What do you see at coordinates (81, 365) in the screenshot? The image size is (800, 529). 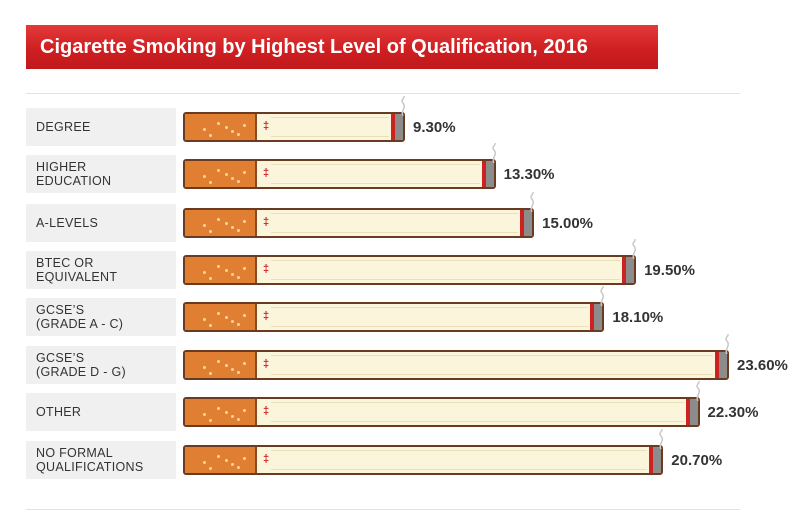 I see `category-label: GCSE’S (GRADE D - G)` at bounding box center [81, 365].